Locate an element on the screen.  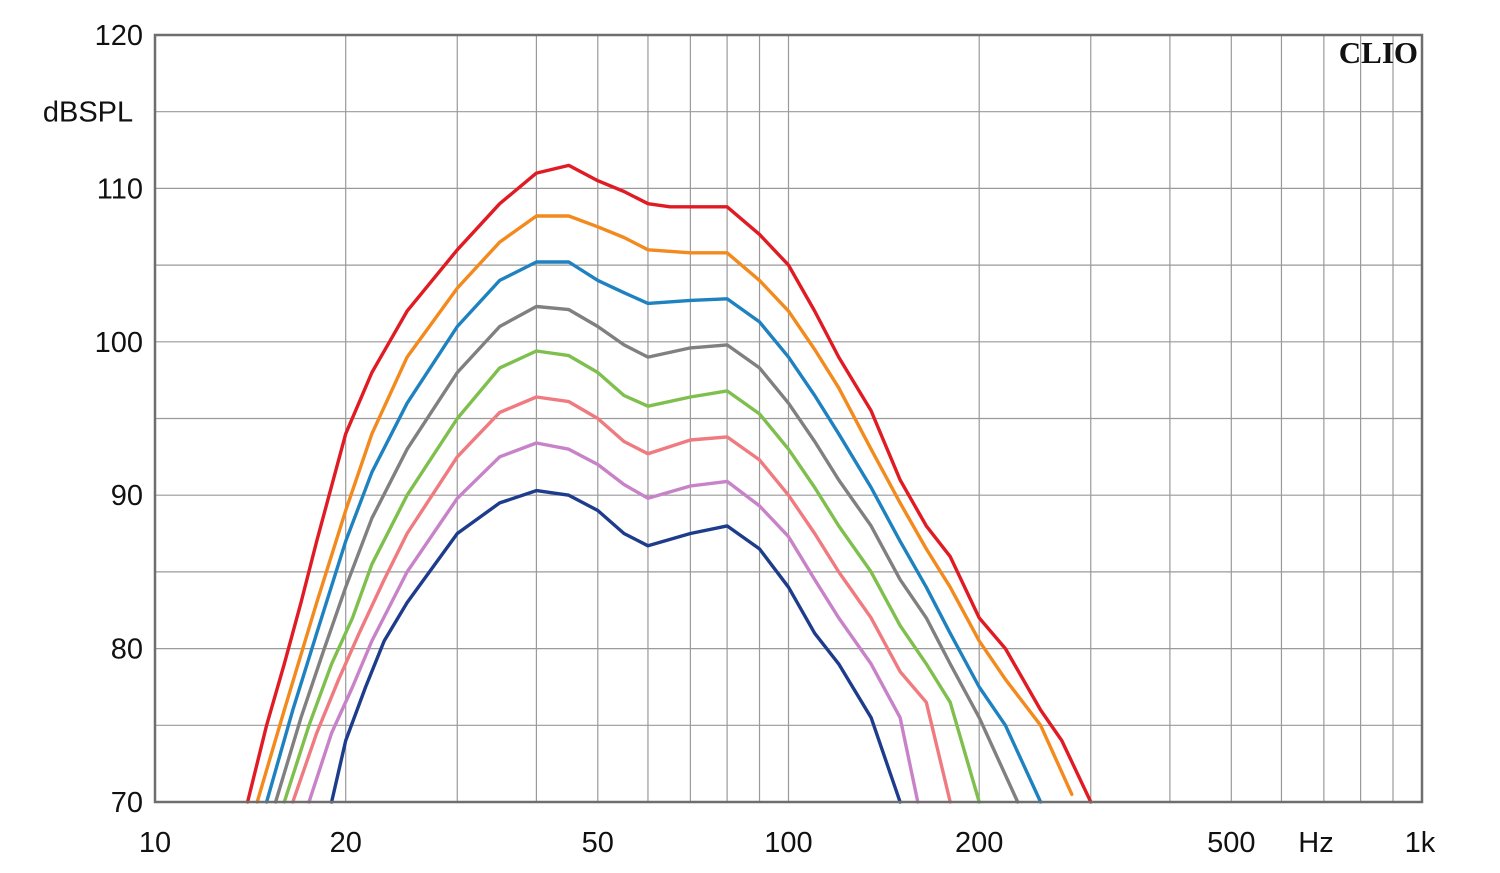
y-tick-label: 80 is located at coordinates (127, 650).